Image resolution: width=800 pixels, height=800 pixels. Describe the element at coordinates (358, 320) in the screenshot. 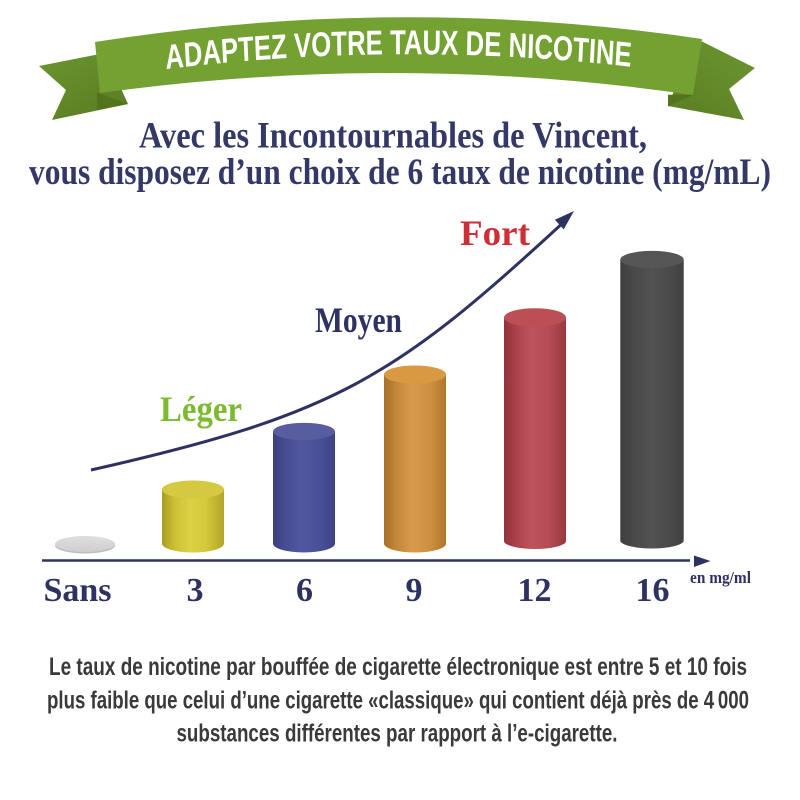

I see `svg-text: Moyen` at that location.